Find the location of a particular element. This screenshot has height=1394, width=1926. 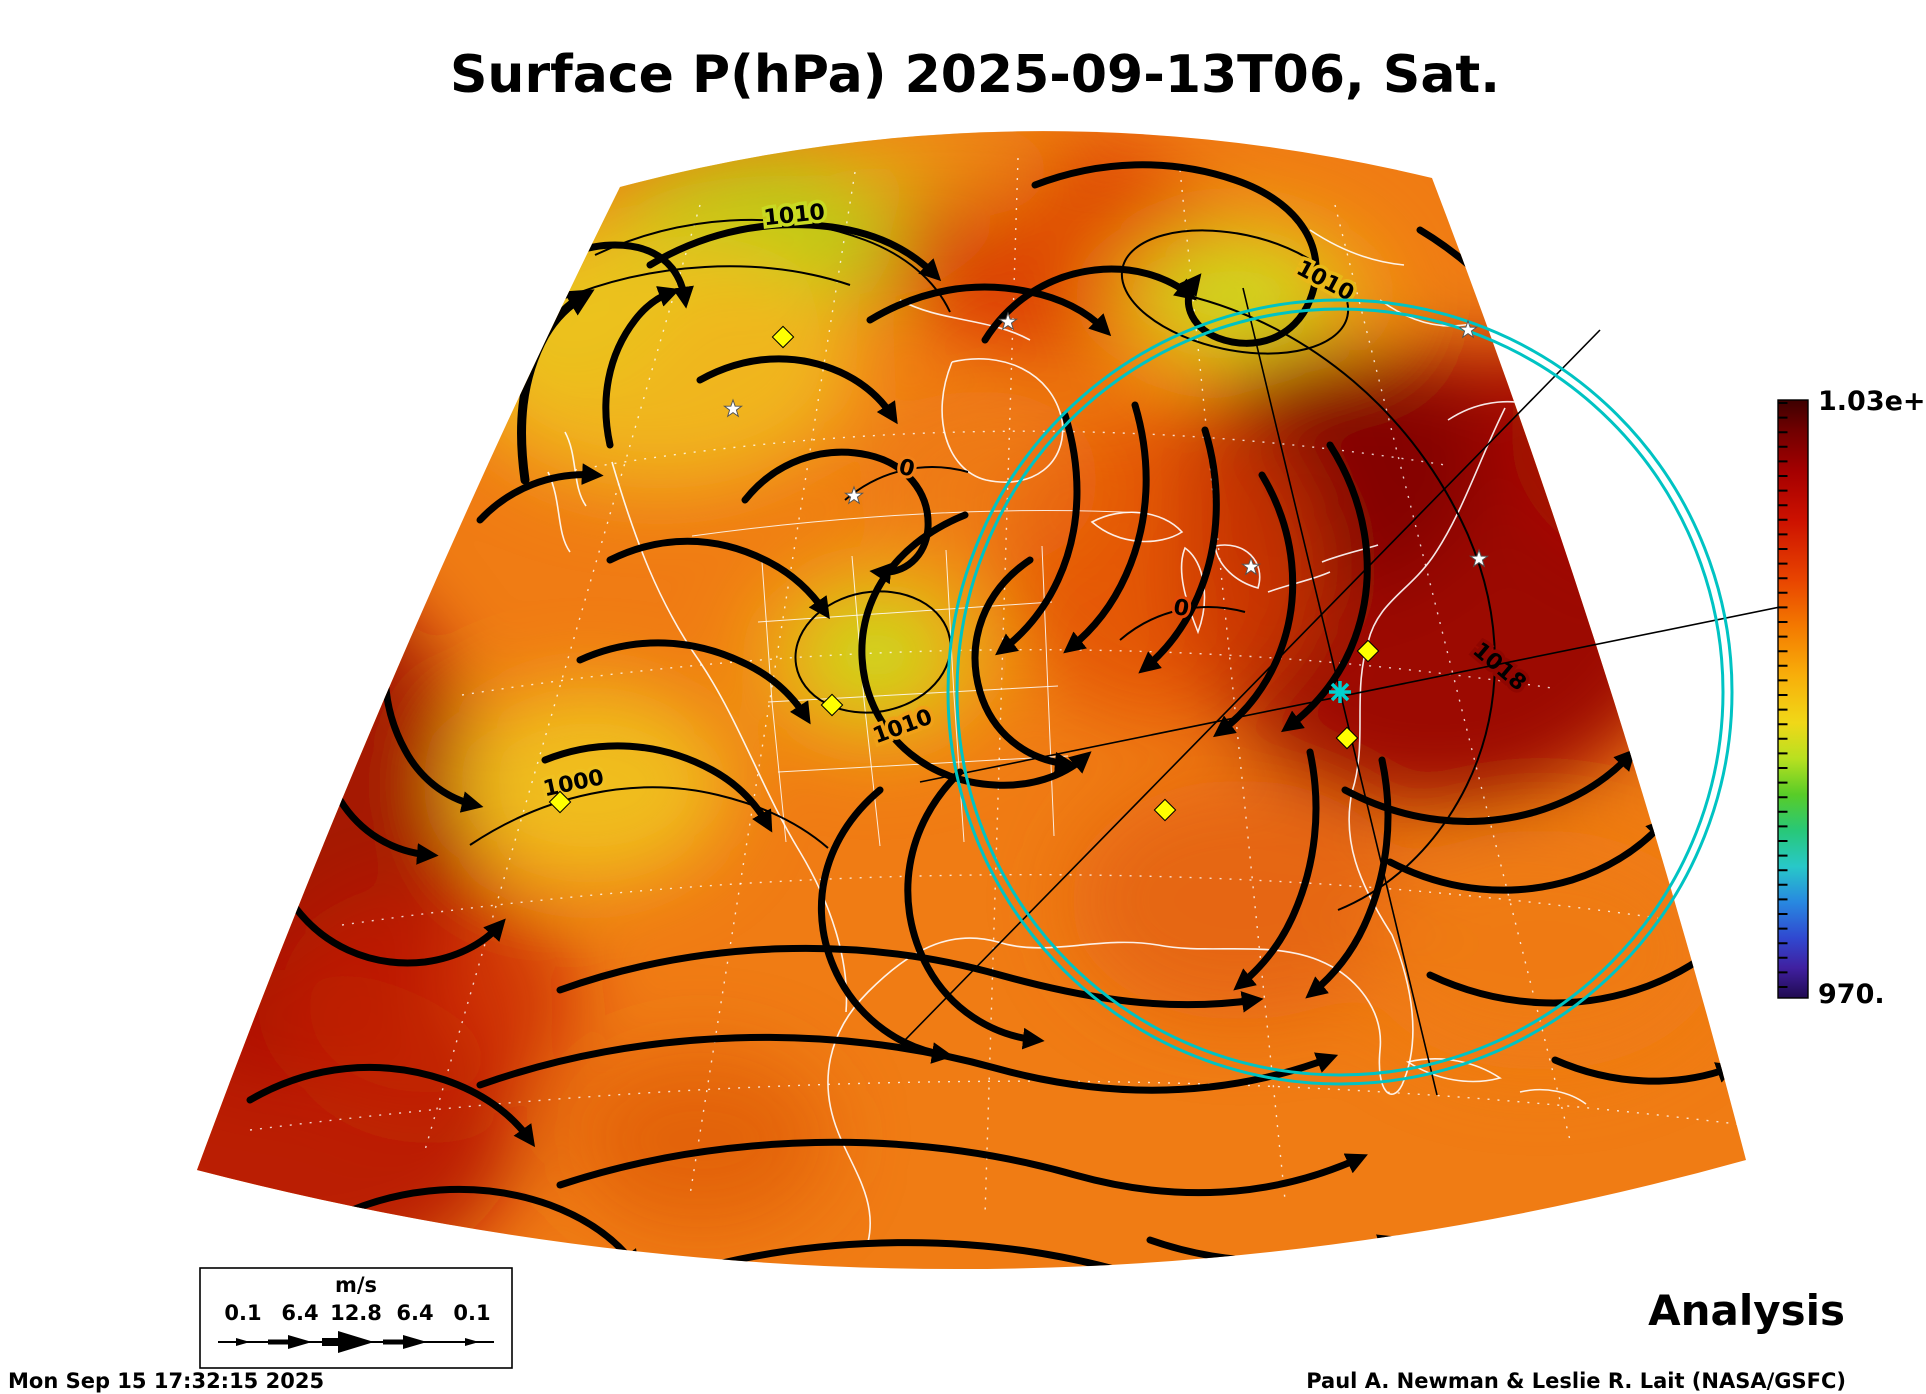

ring-center-marker is located at coordinates (1340, 692).